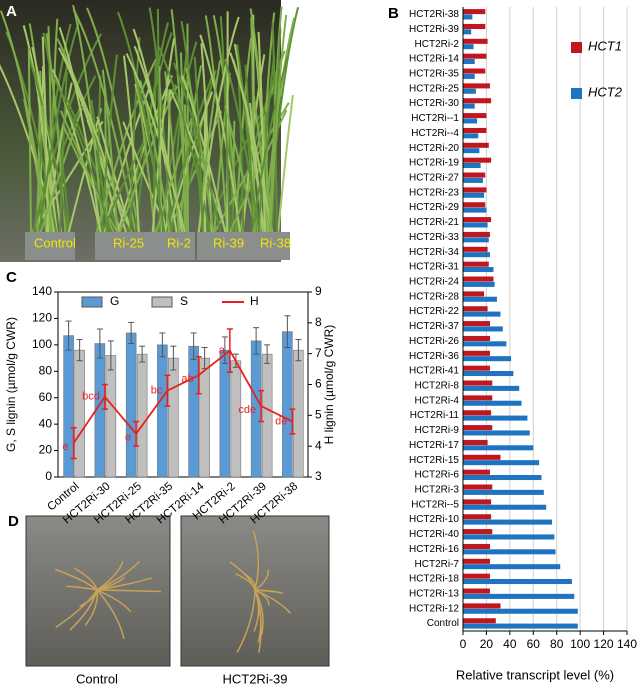 The width and height of the screenshot is (638, 688). I want to click on y-tick-label: HCT2Ri-23, so click(434, 192).